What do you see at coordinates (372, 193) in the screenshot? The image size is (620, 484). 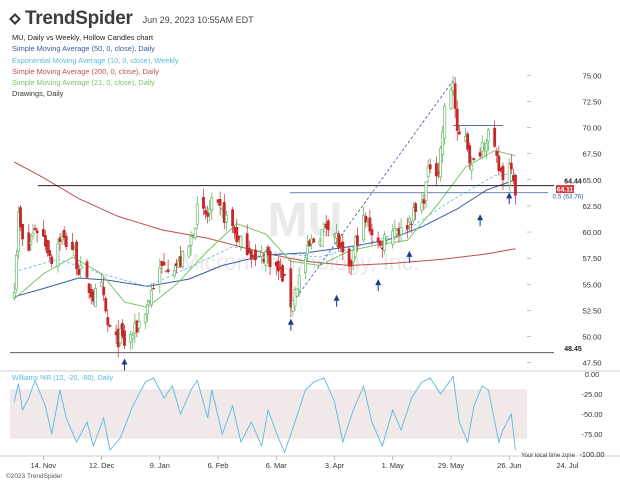 I see `trend-line` at bounding box center [372, 193].